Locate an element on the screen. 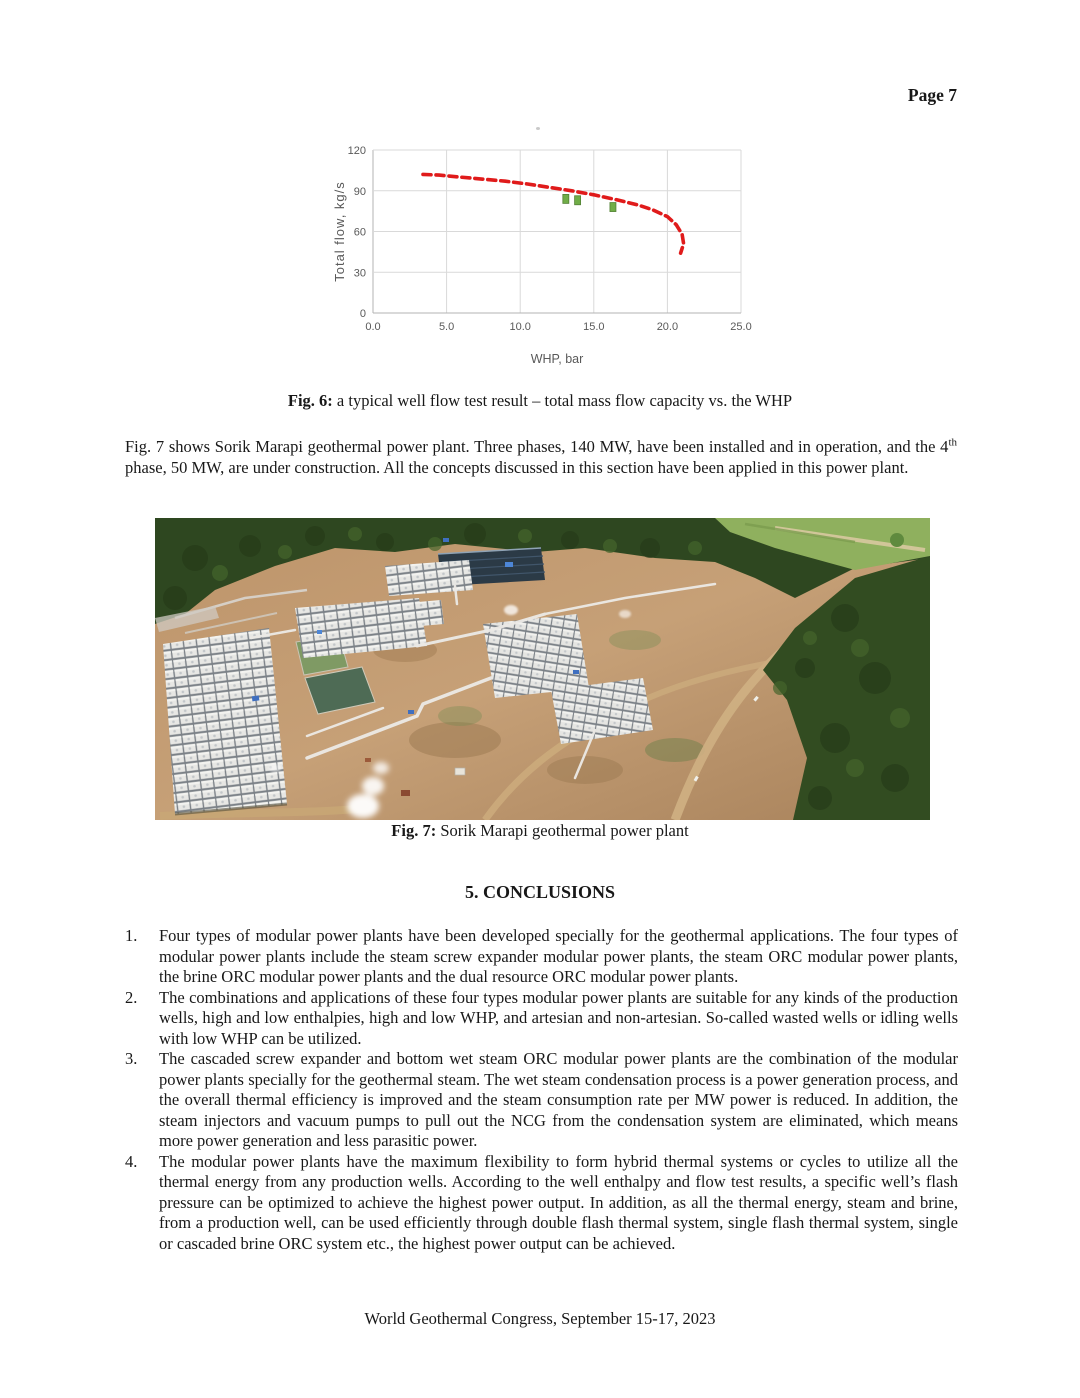 This screenshot has width=1080, height=1398. y-tick-label: 90 is located at coordinates (360, 192).